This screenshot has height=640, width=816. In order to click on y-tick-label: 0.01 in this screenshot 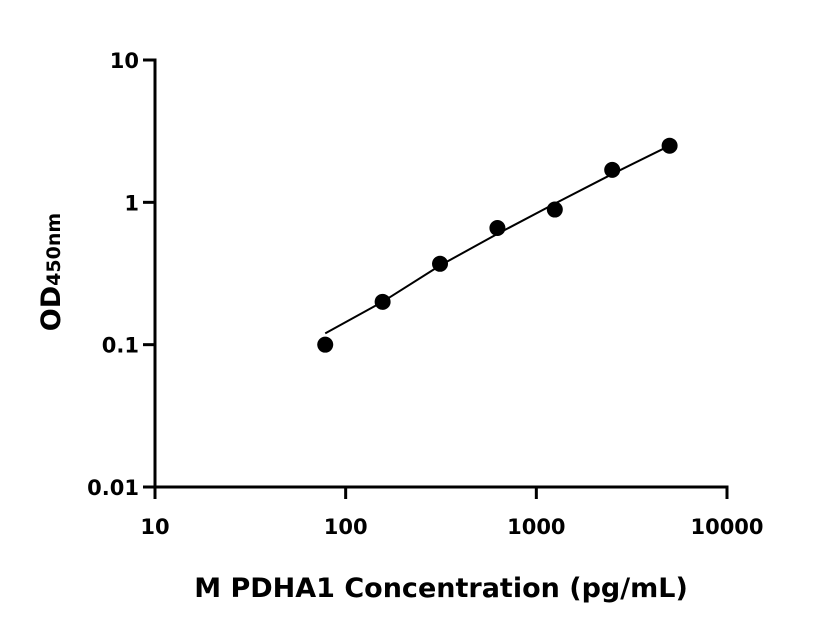, I will do `click(113, 488)`.